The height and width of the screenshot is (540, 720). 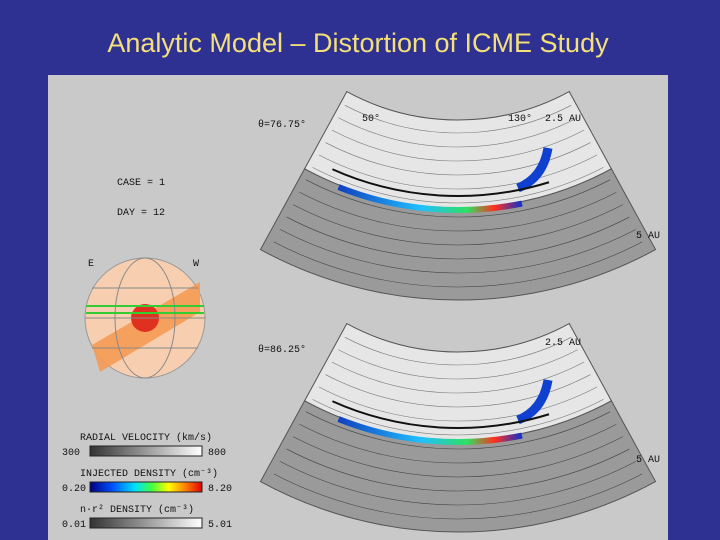 What do you see at coordinates (217, 453) in the screenshot?
I see `colorbar-max: 800` at bounding box center [217, 453].